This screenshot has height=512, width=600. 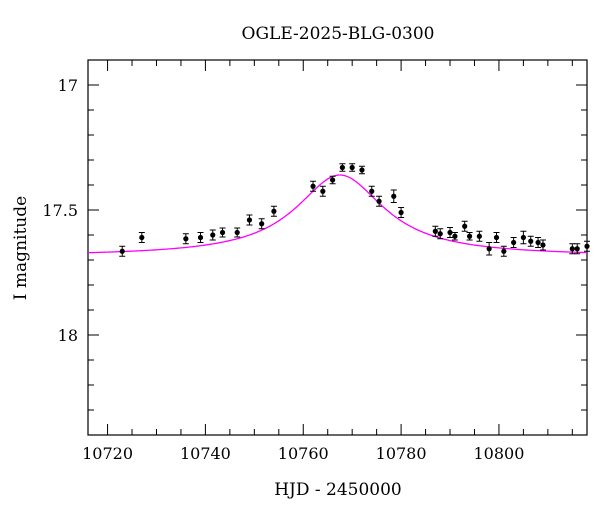 What do you see at coordinates (303, 453) in the screenshot?
I see `x-tick-label: 10760` at bounding box center [303, 453].